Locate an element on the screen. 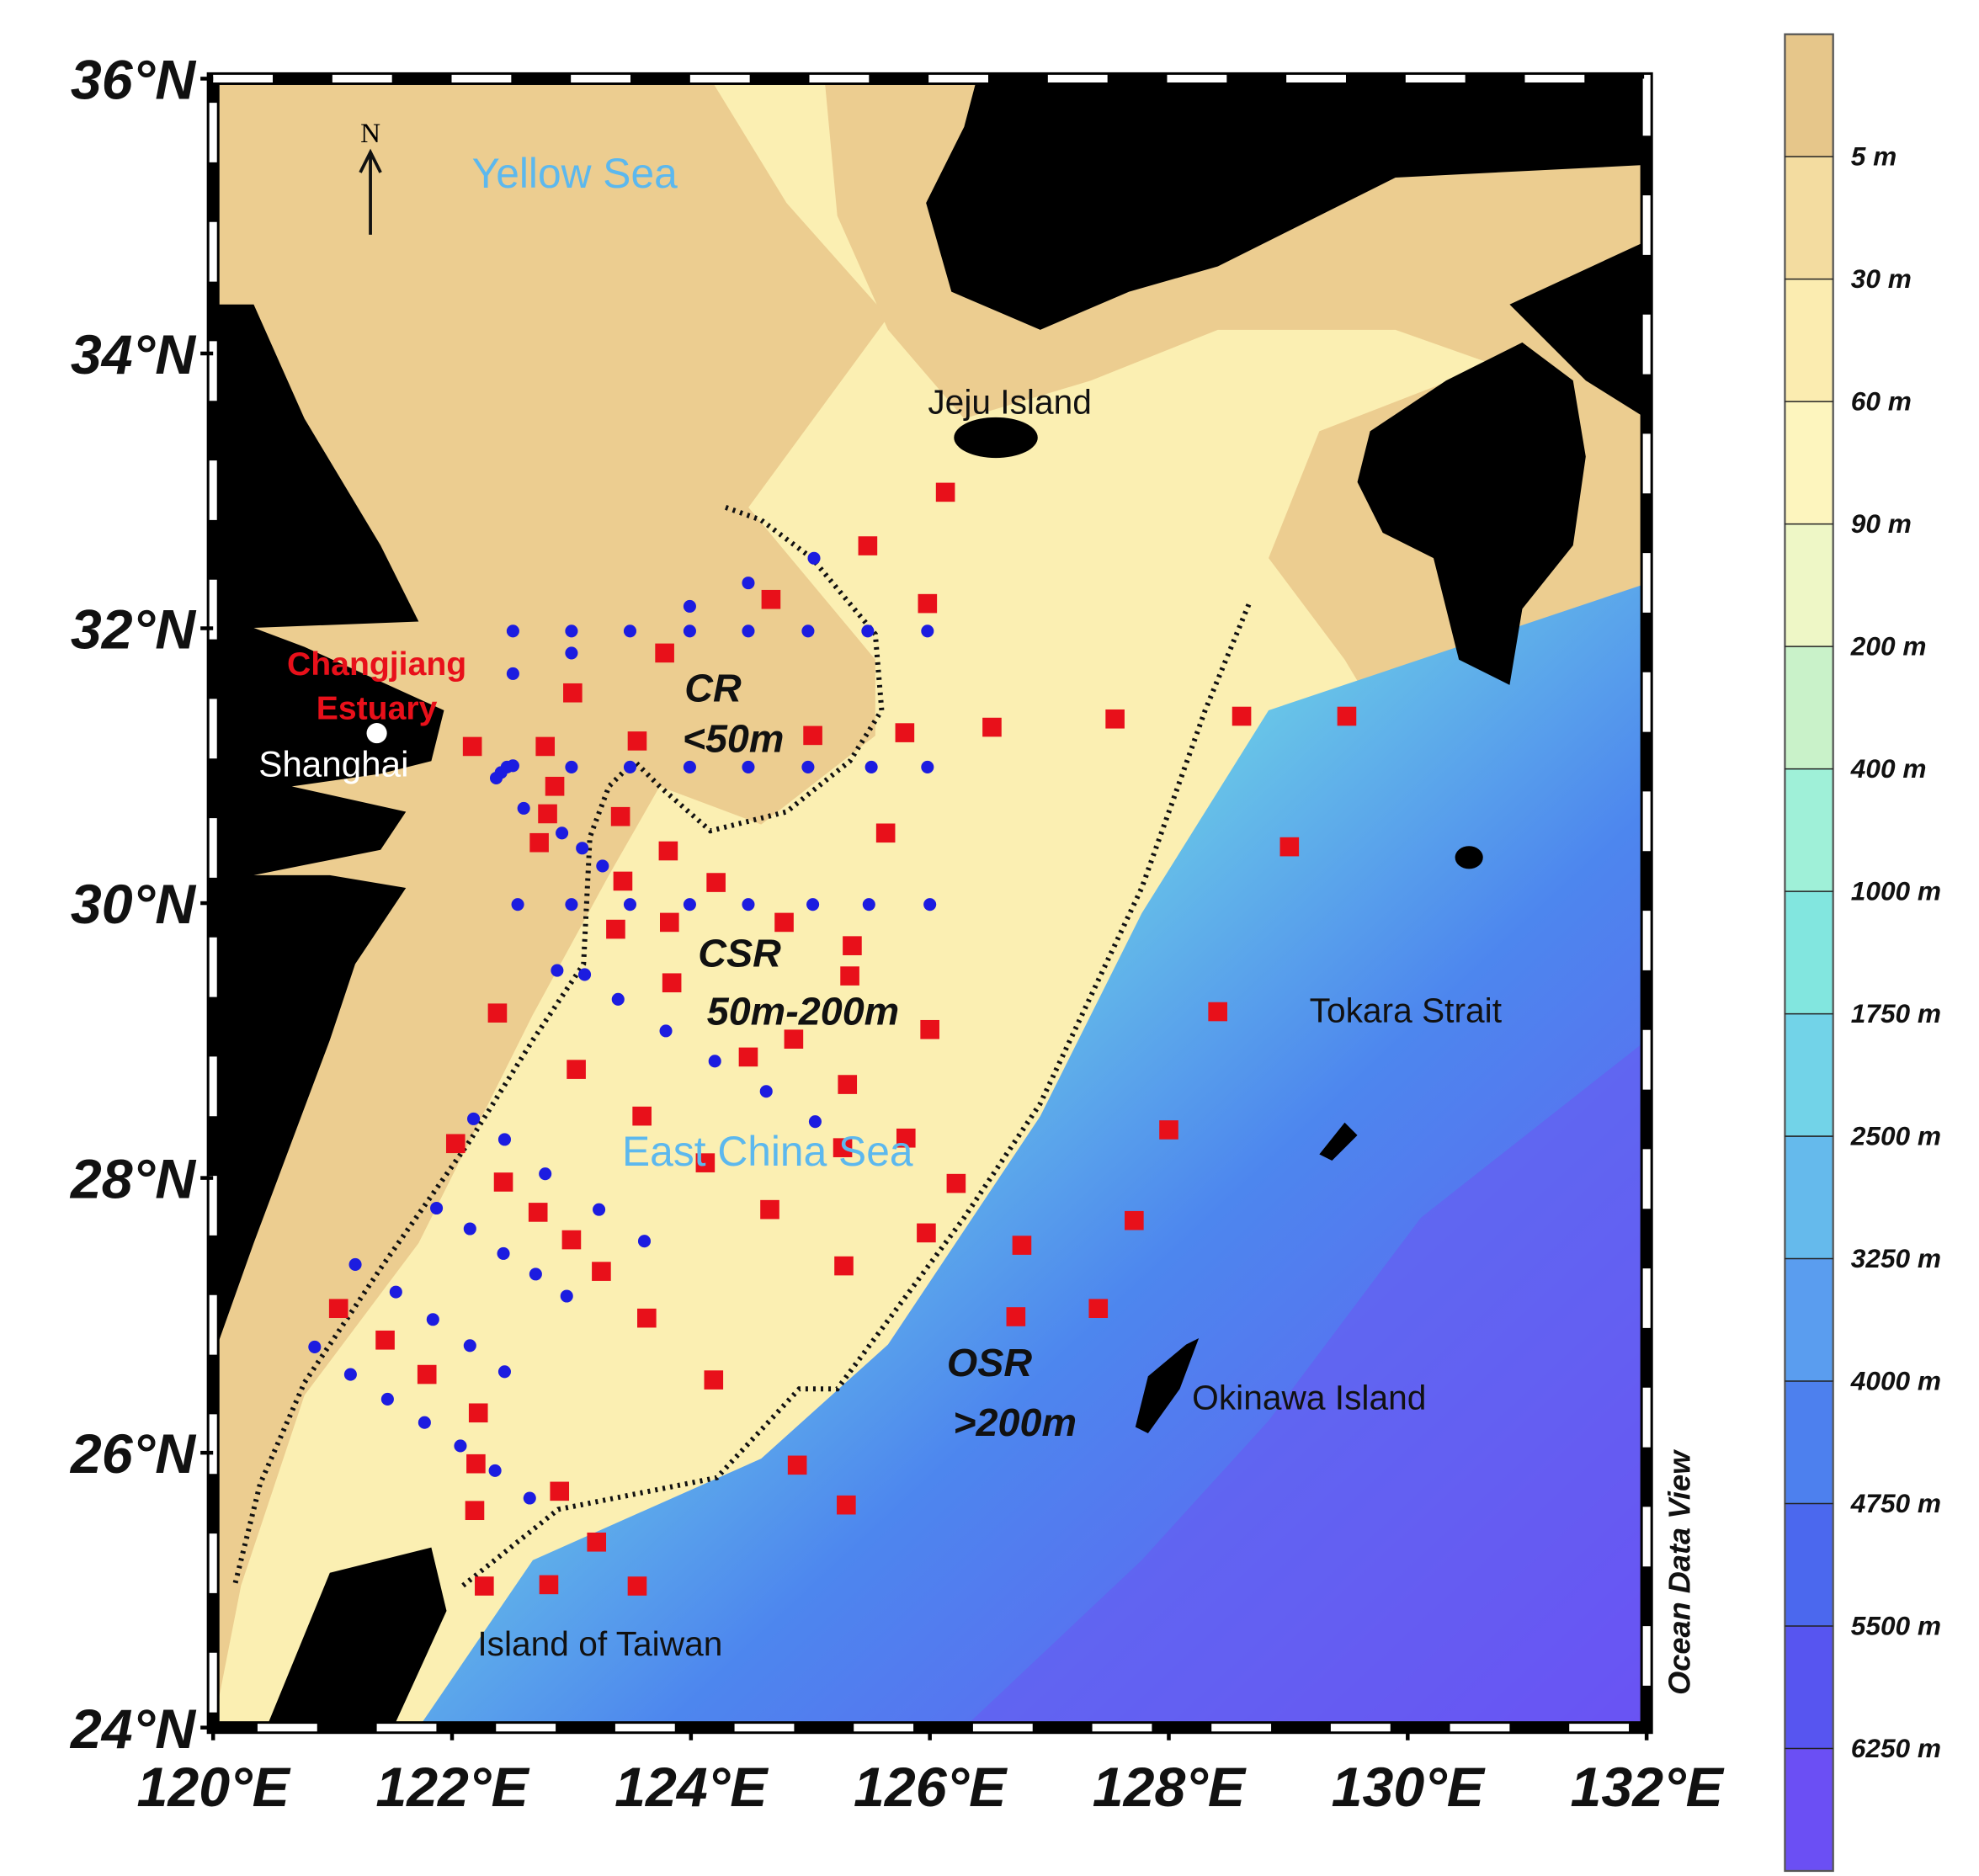 The image size is (1979, 1876). north-arrow-head is located at coordinates (370, 161).